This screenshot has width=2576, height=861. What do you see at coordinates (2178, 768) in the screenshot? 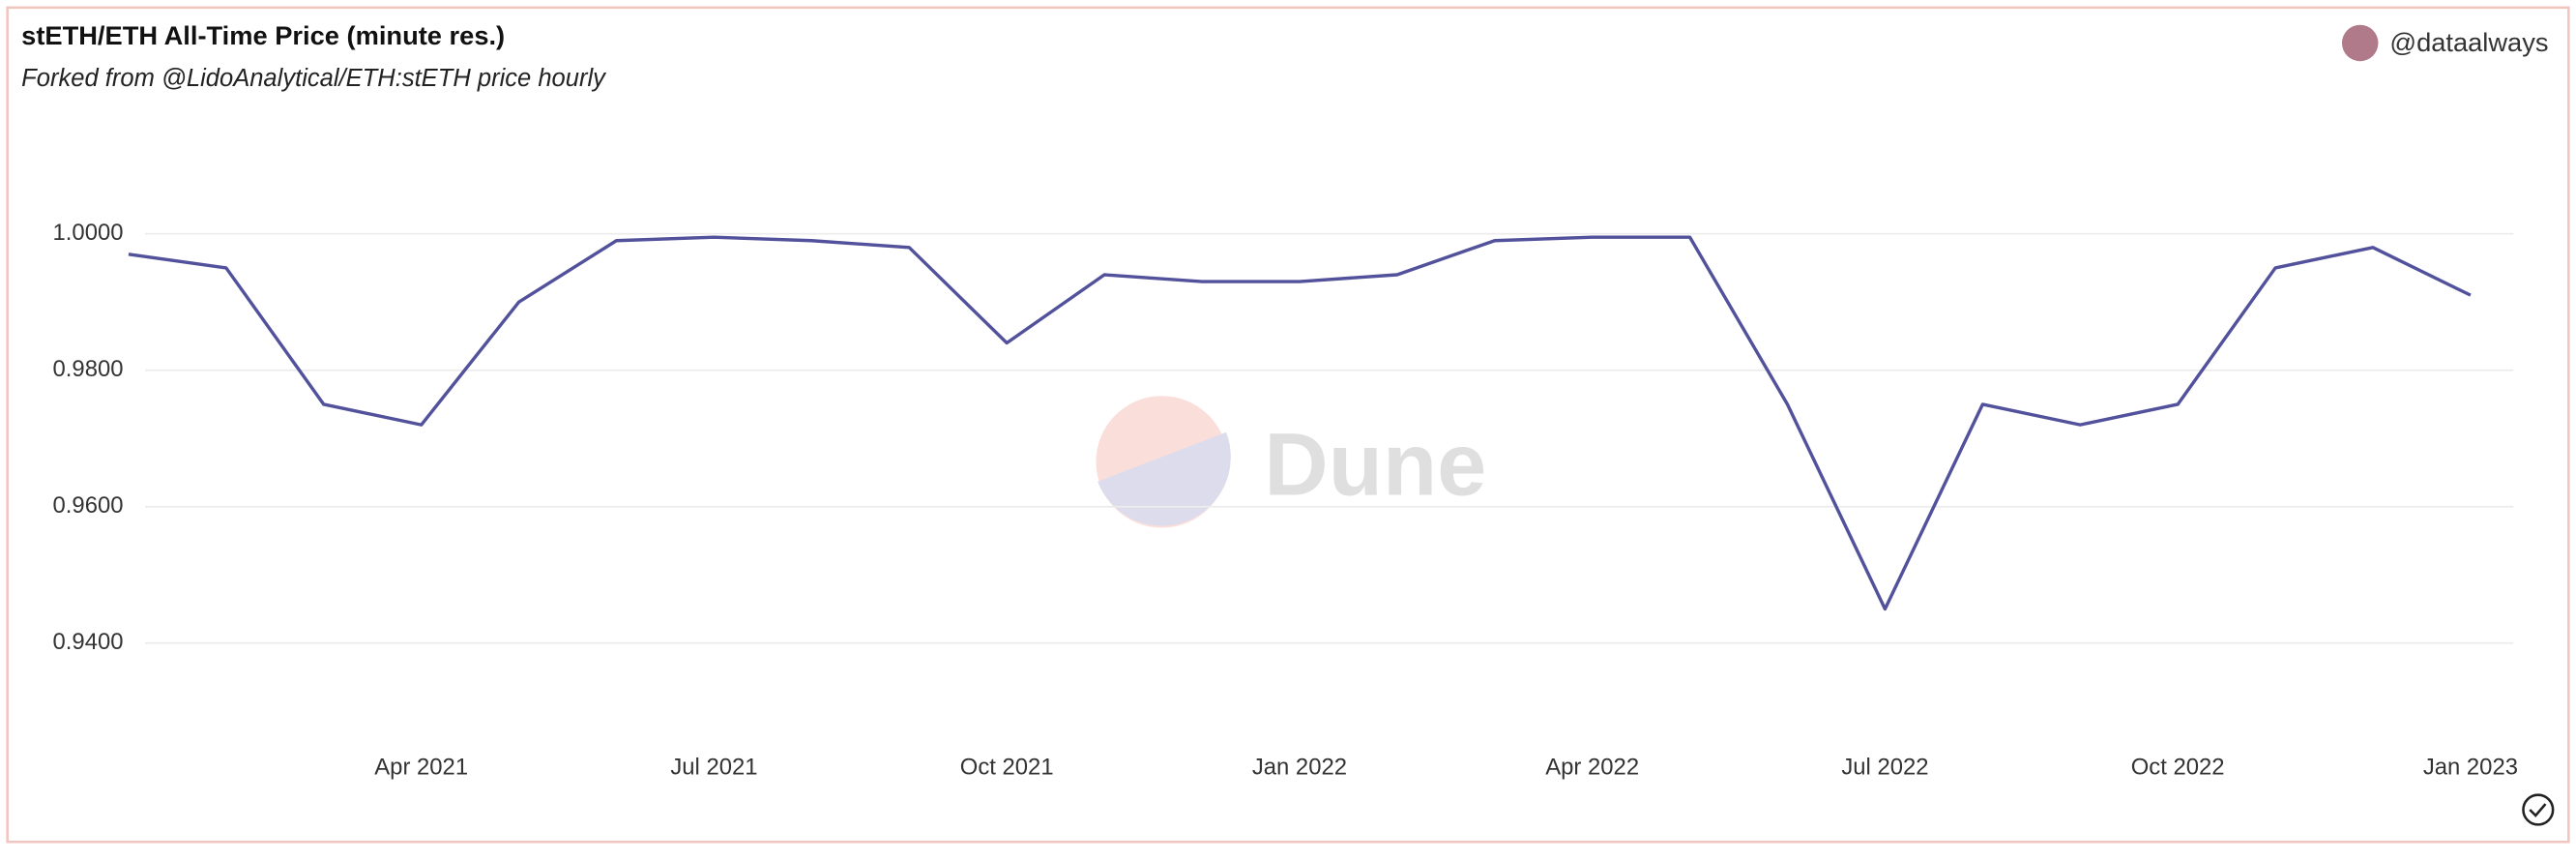
I see `x-tick-label: Oct 2022` at bounding box center [2178, 768].